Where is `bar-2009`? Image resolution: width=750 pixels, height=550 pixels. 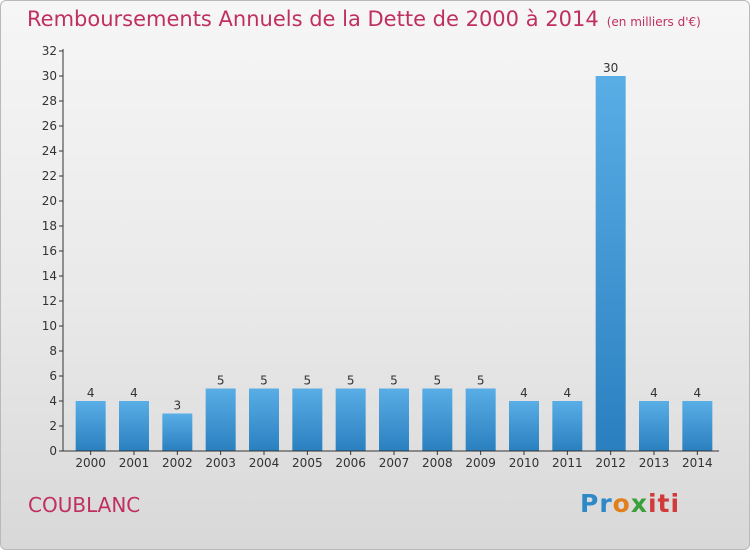
bar-2009 is located at coordinates (480, 419).